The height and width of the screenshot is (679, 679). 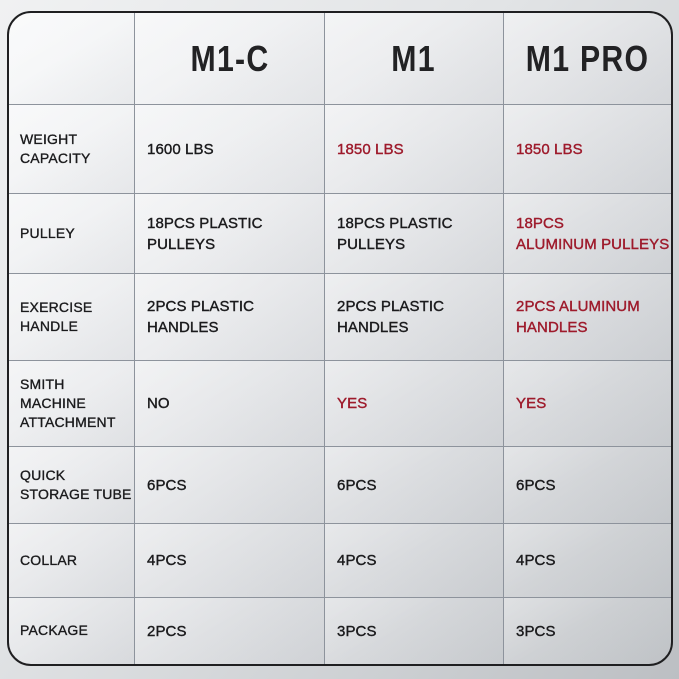 What do you see at coordinates (414, 317) in the screenshot?
I see `cell-exercise-handle-m1: 2PCS PLASTIC HANDLES` at bounding box center [414, 317].